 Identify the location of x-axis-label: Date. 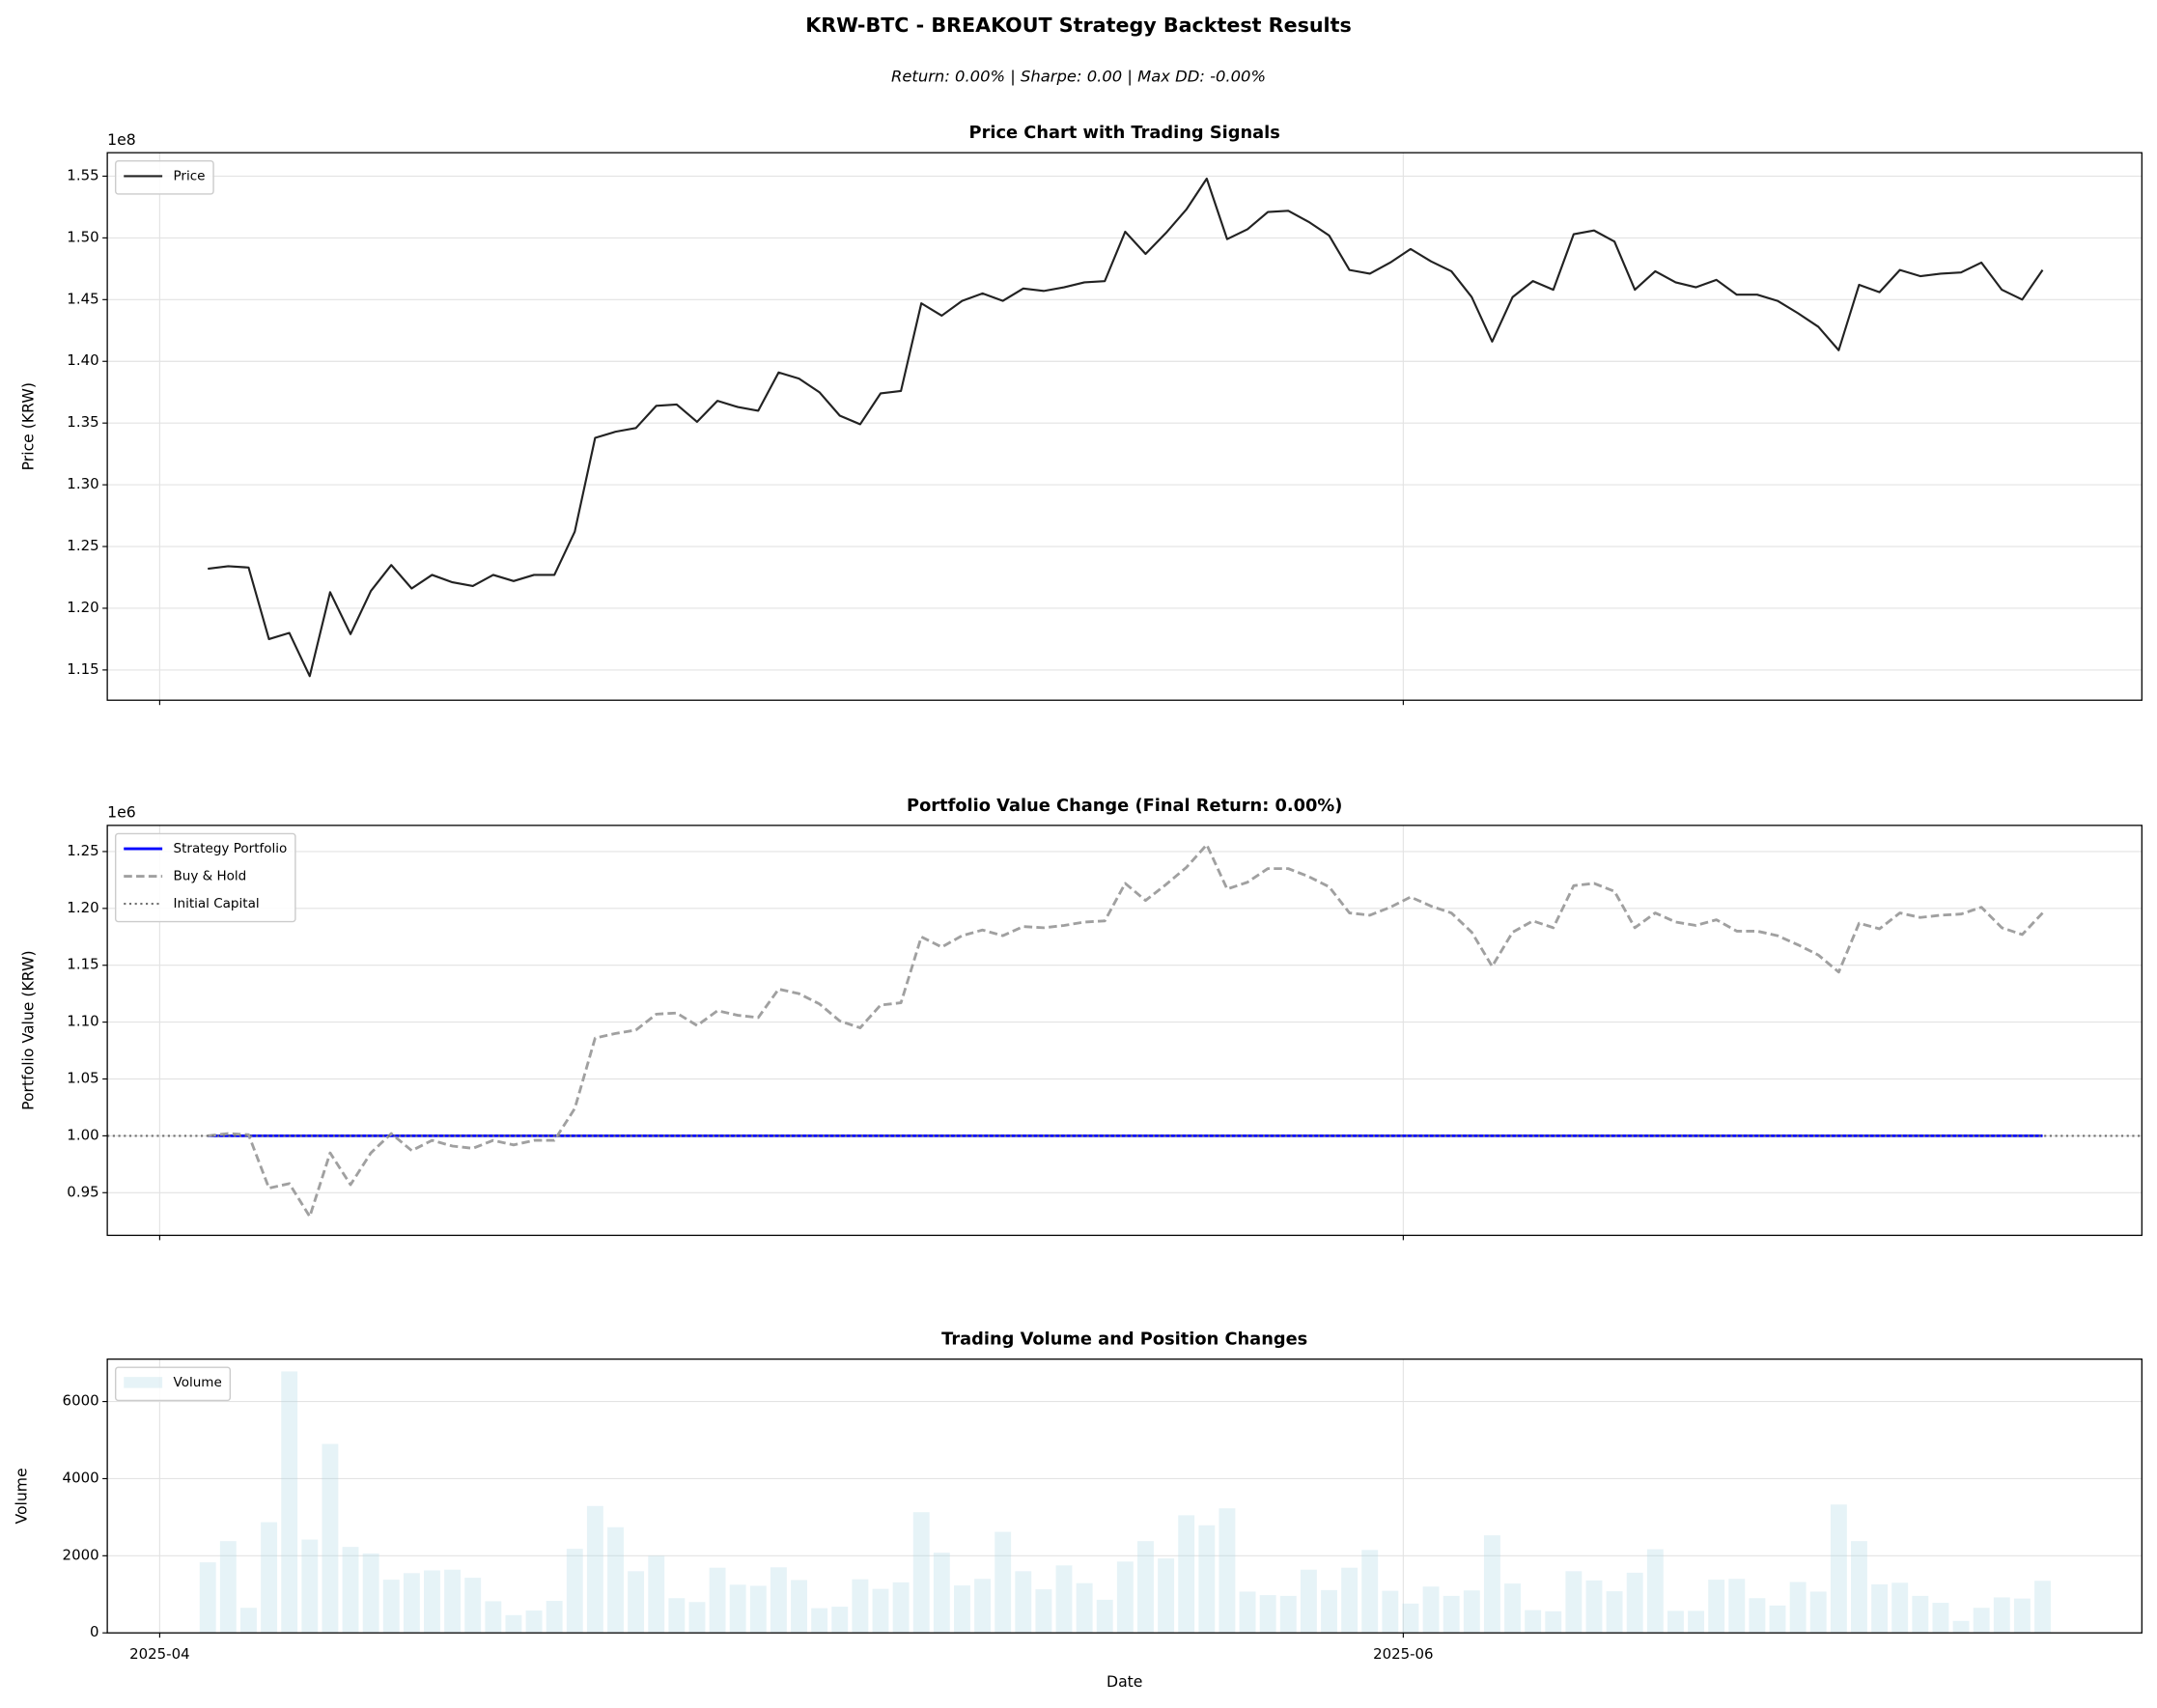
(1124, 1682).